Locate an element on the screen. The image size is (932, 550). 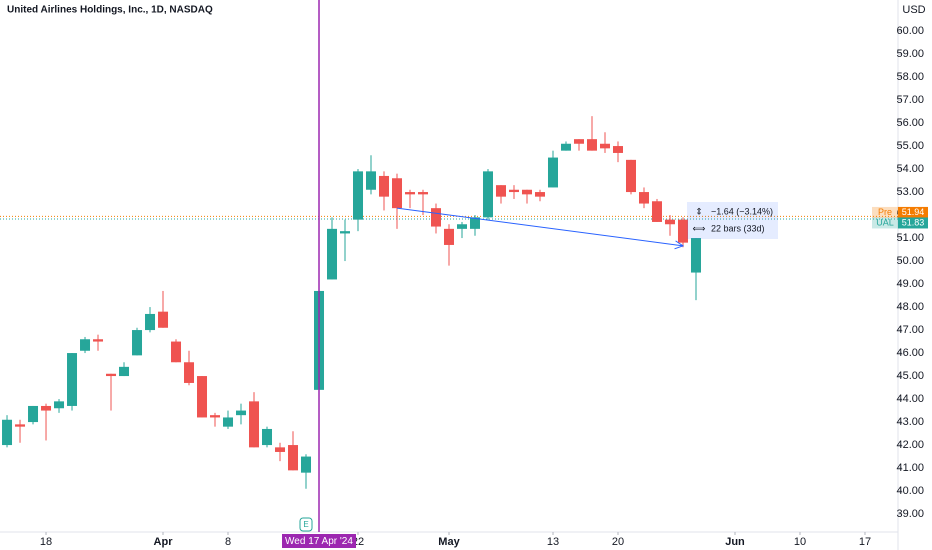
measure-bars: 22 bars (33d) is located at coordinates (738, 228).